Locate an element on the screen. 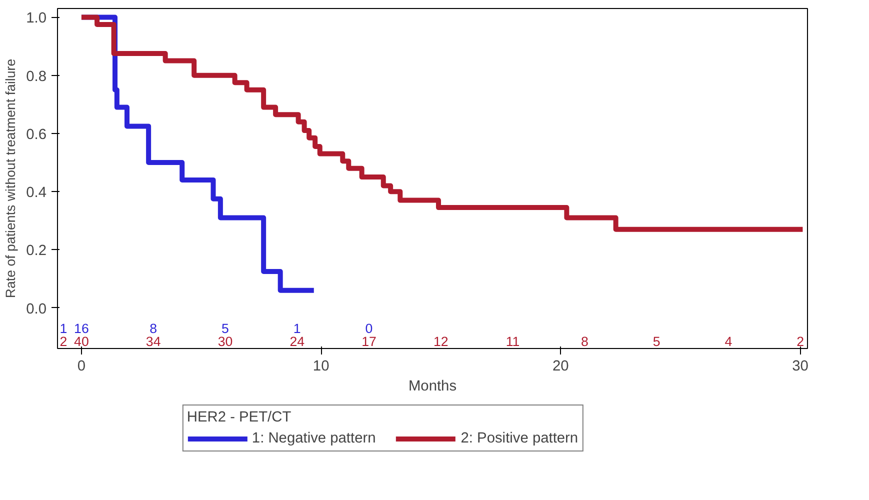 This screenshot has height=500, width=869. x-tick-label: 30 is located at coordinates (800, 366).